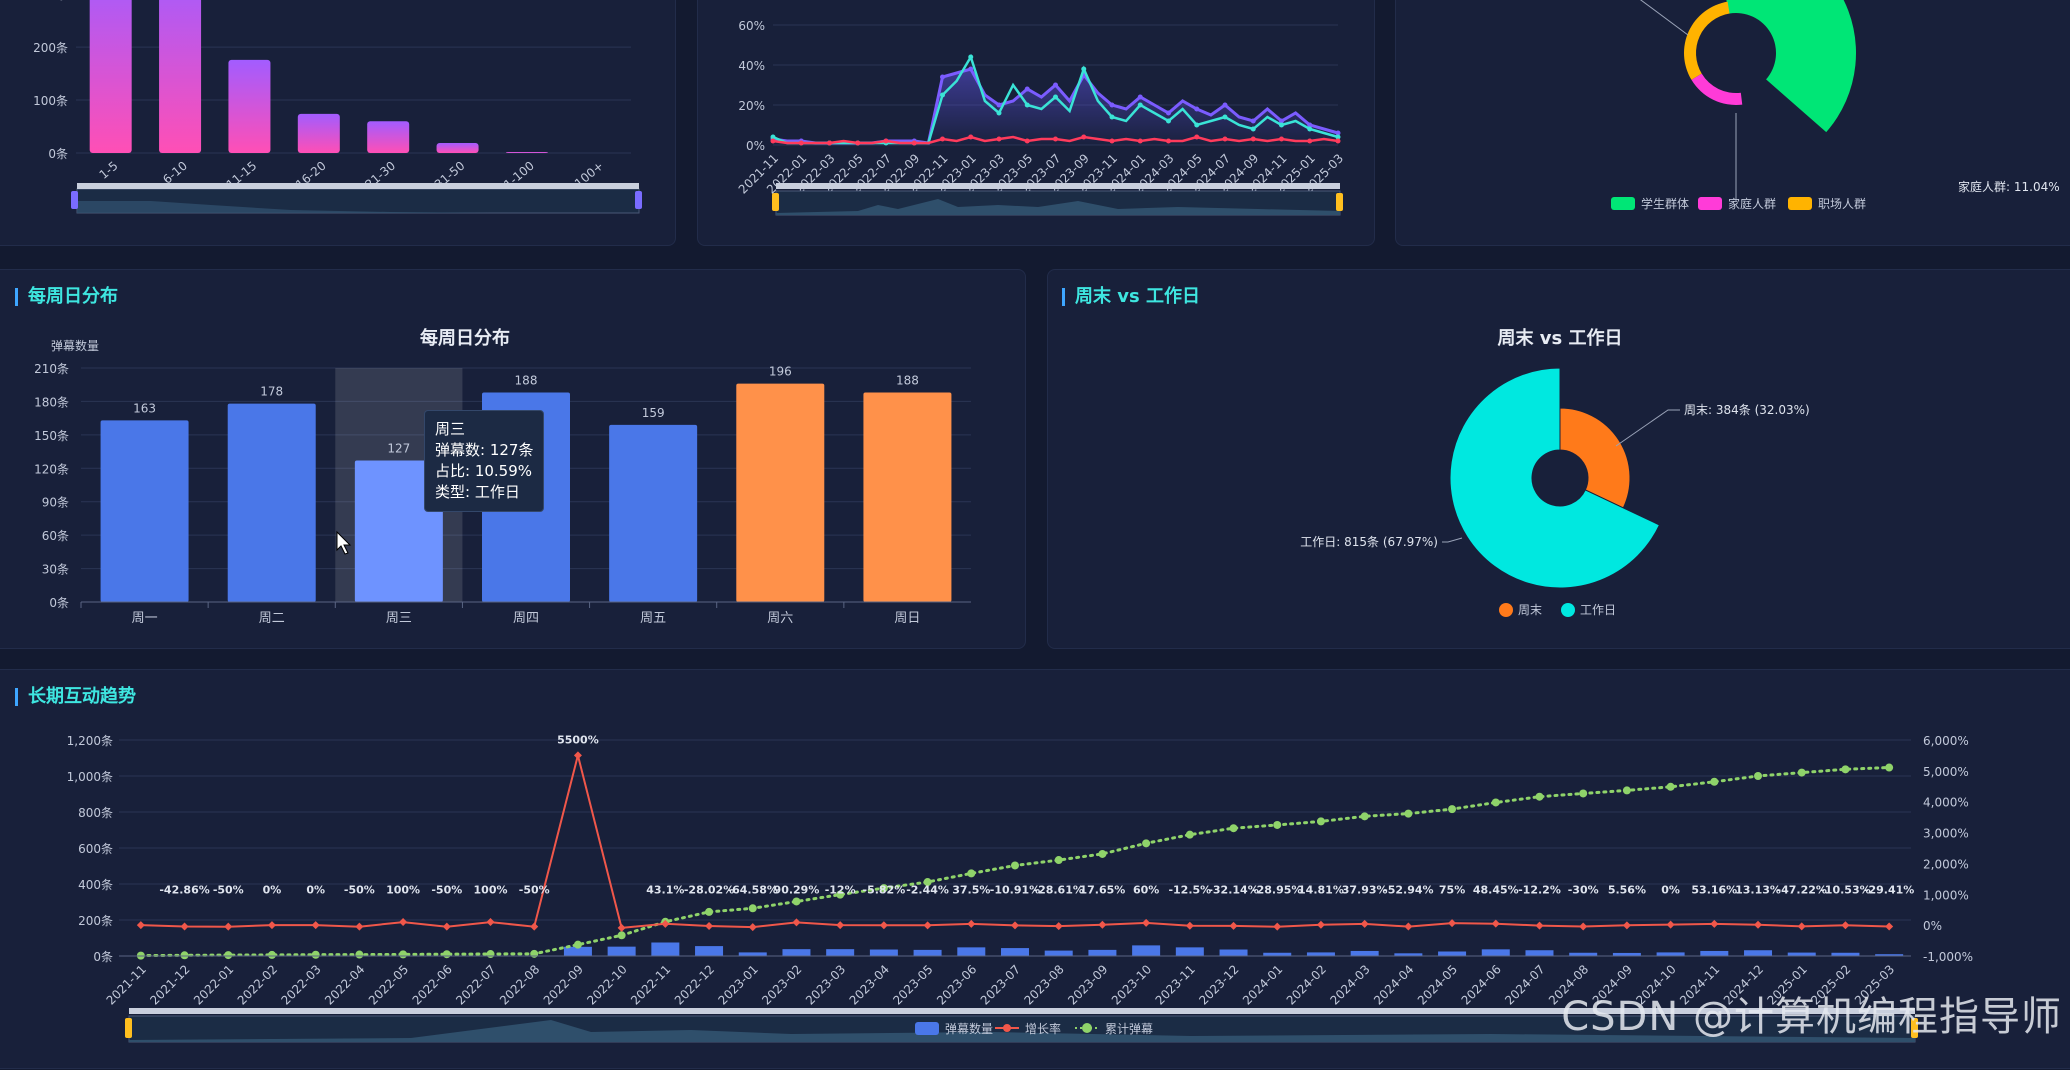 Image resolution: width=2070 pixels, height=1070 pixels. Describe the element at coordinates (432, 984) in the screenshot. I see `x-tick-label: 2022-06` at that location.